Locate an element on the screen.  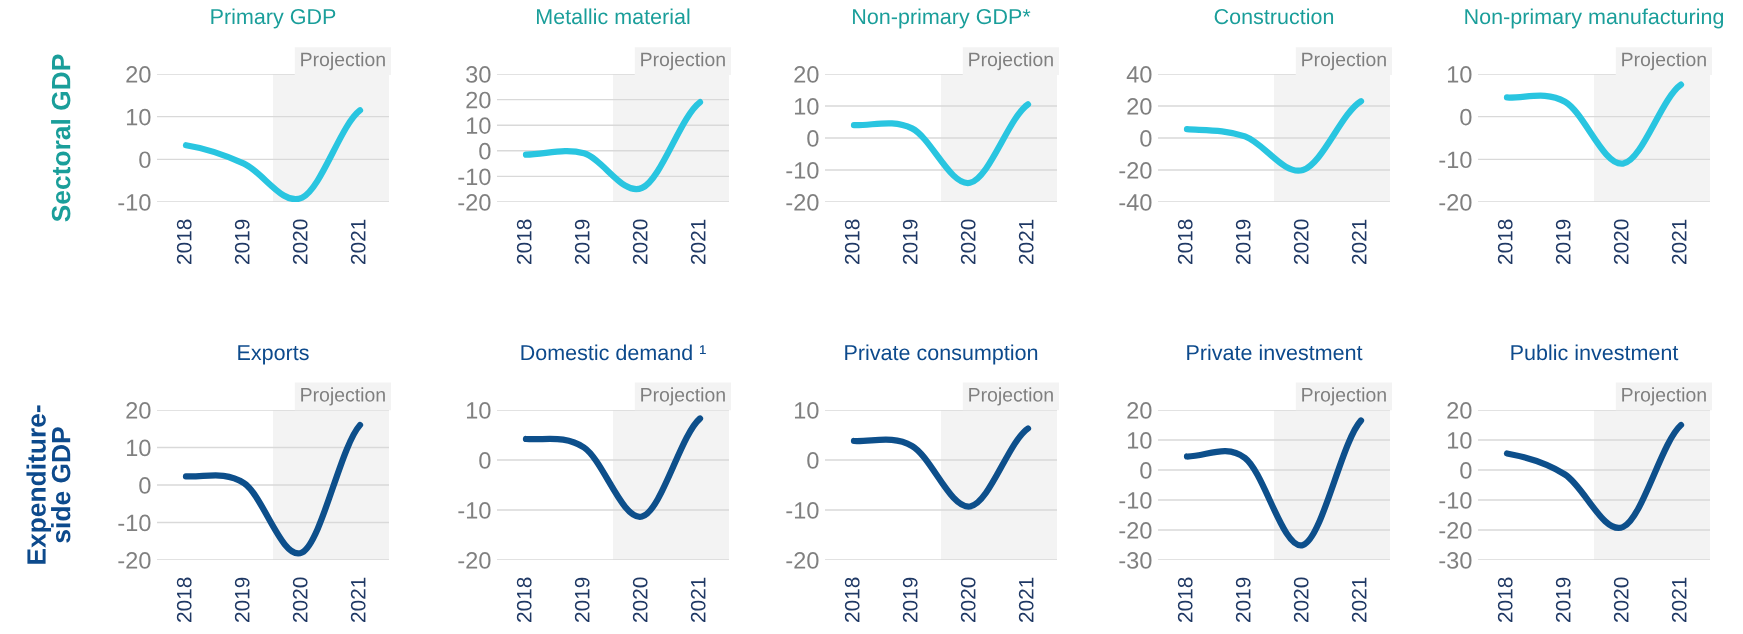
chart-title: Construction is located at coordinates (1274, 16).